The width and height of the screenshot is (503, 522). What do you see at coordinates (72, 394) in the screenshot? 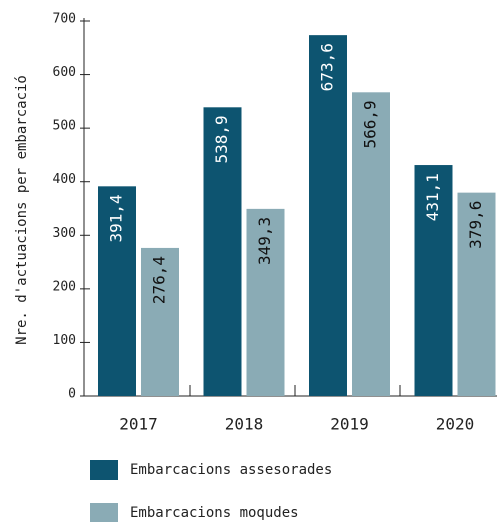
I see `y-tick-label: 0` at bounding box center [72, 394].